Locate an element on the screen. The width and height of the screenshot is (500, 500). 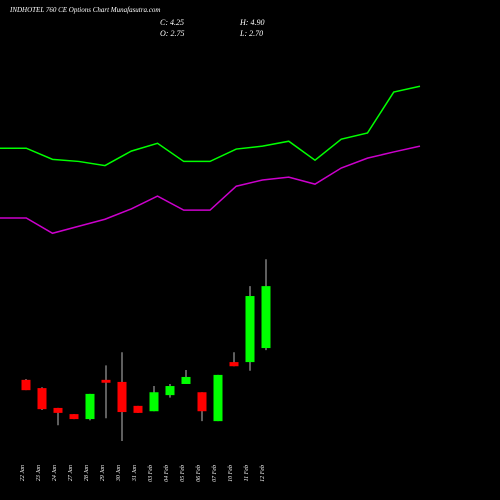
x-tick-label: 05 Feb is located at coordinates (183, 473).